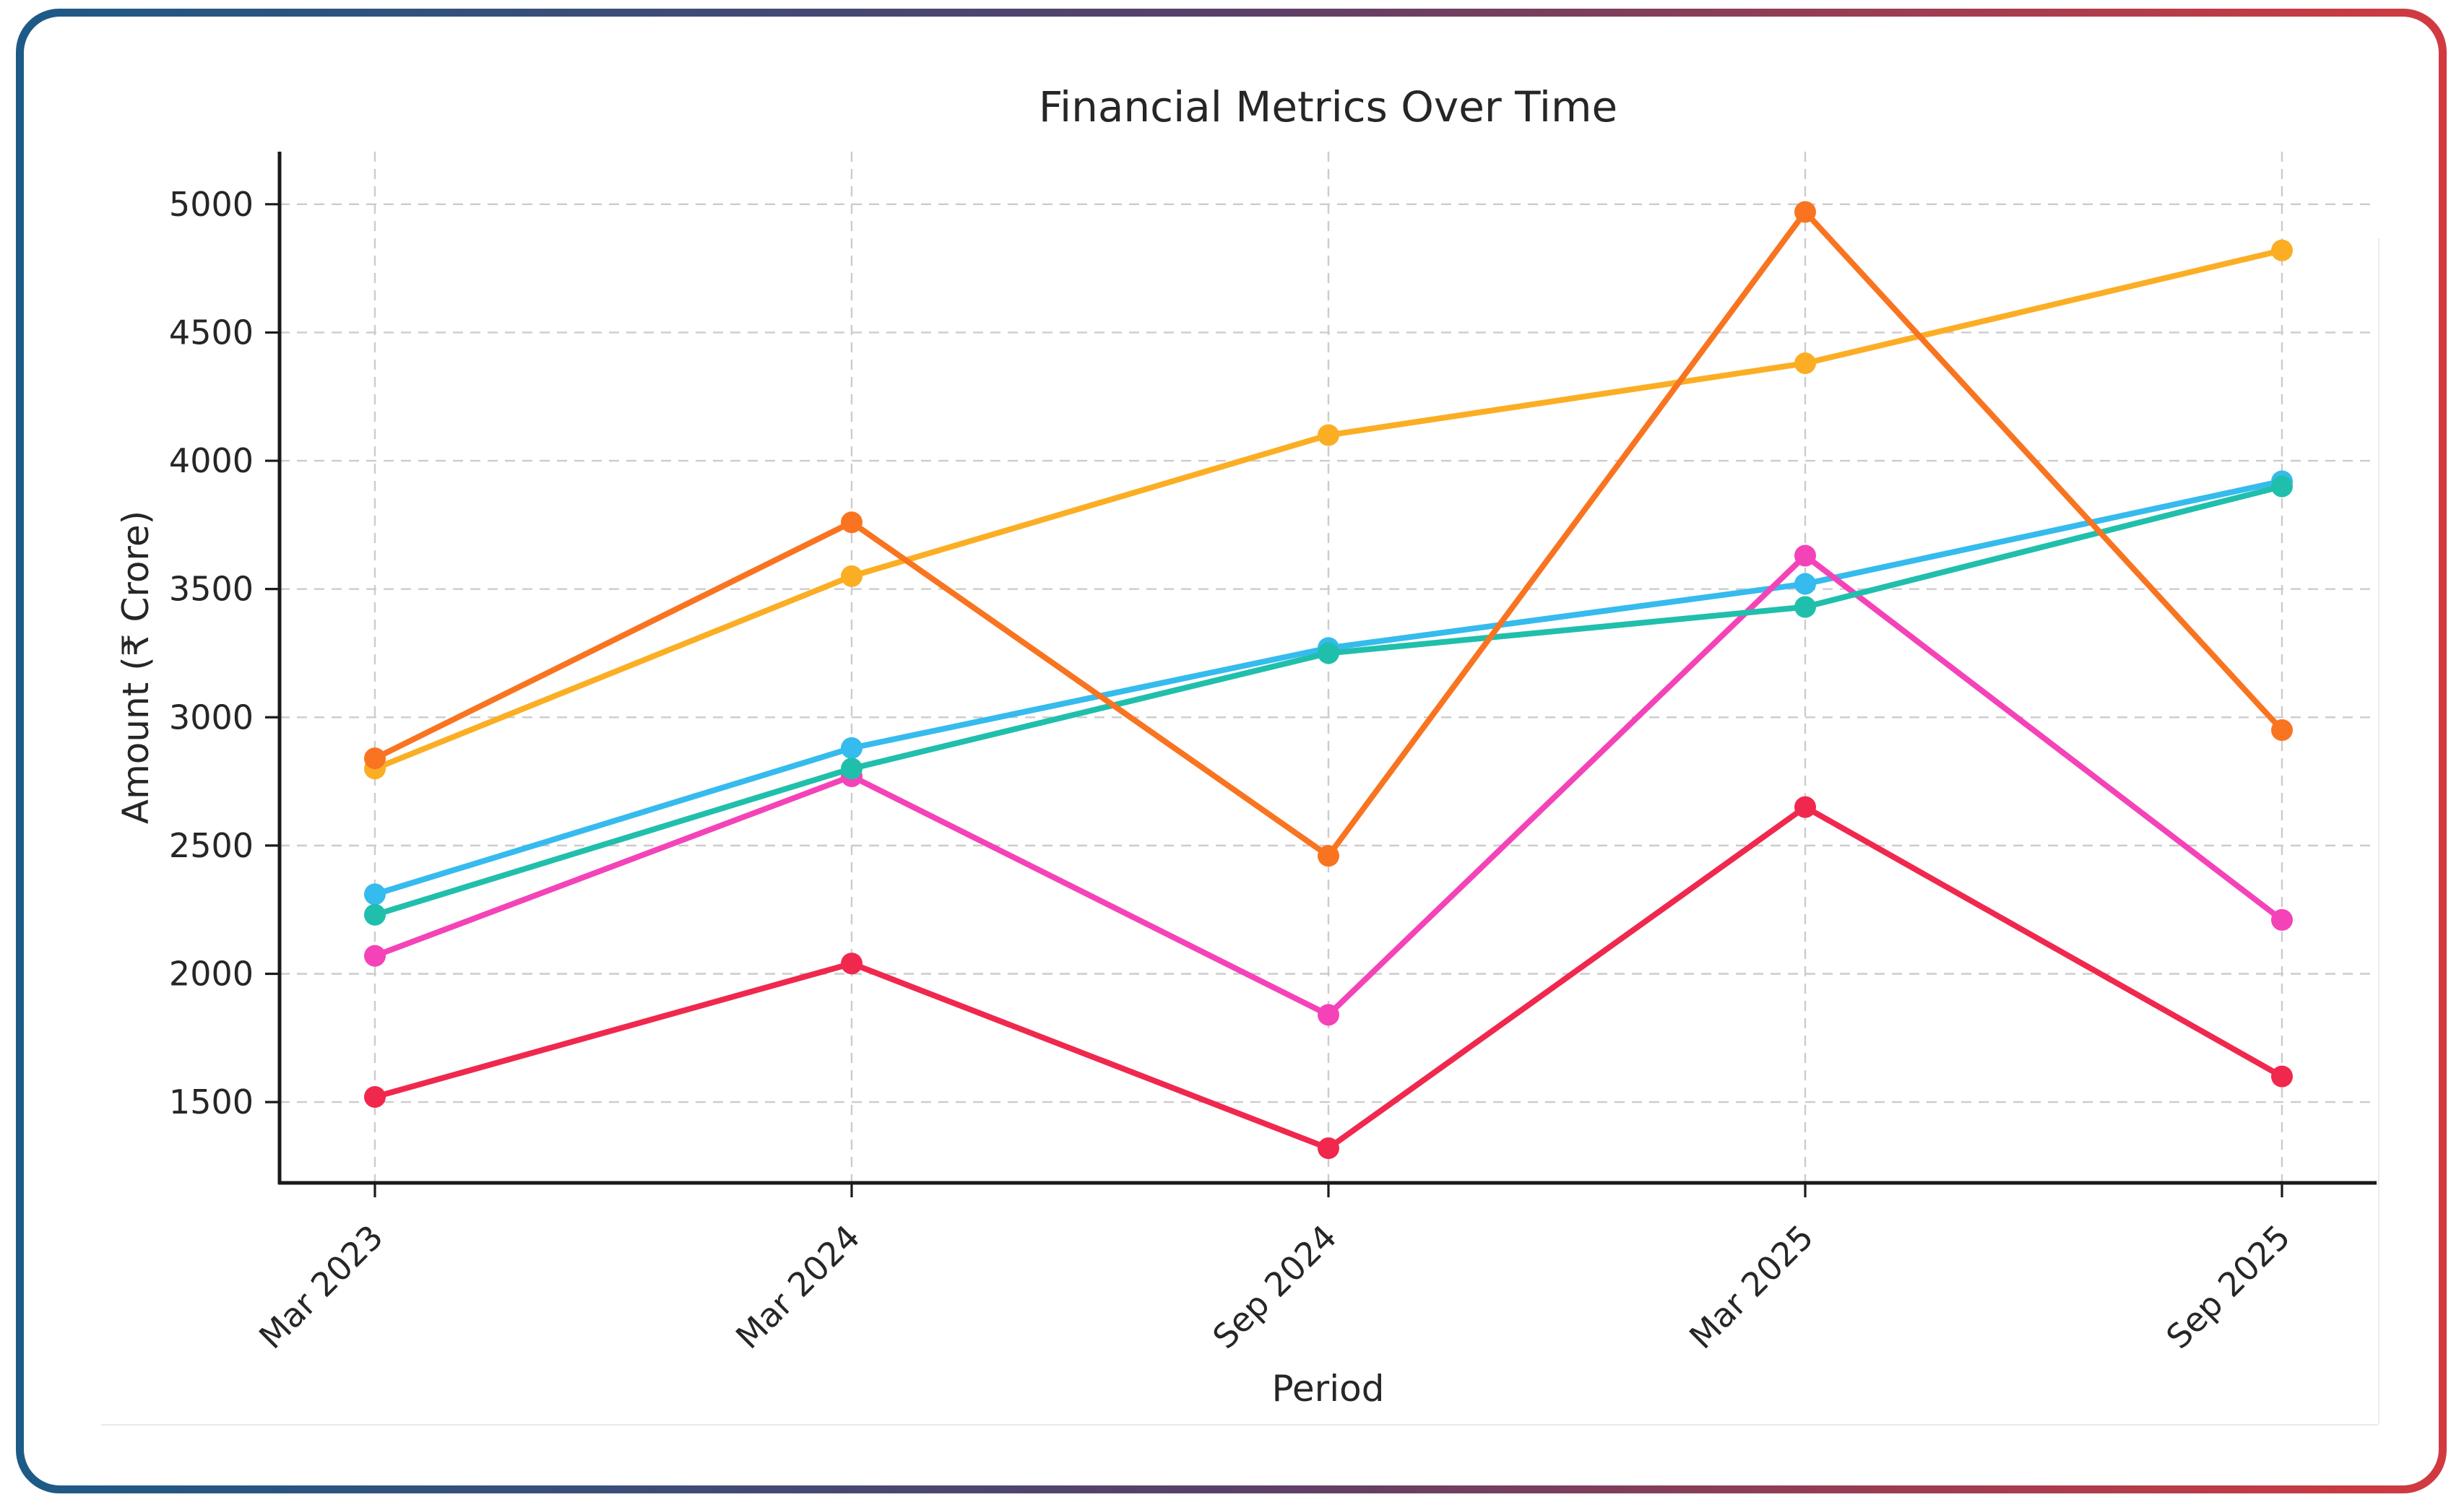 This screenshot has width=2464, height=1510. Describe the element at coordinates (211, 461) in the screenshot. I see `y-tick-label: 4000` at that location.